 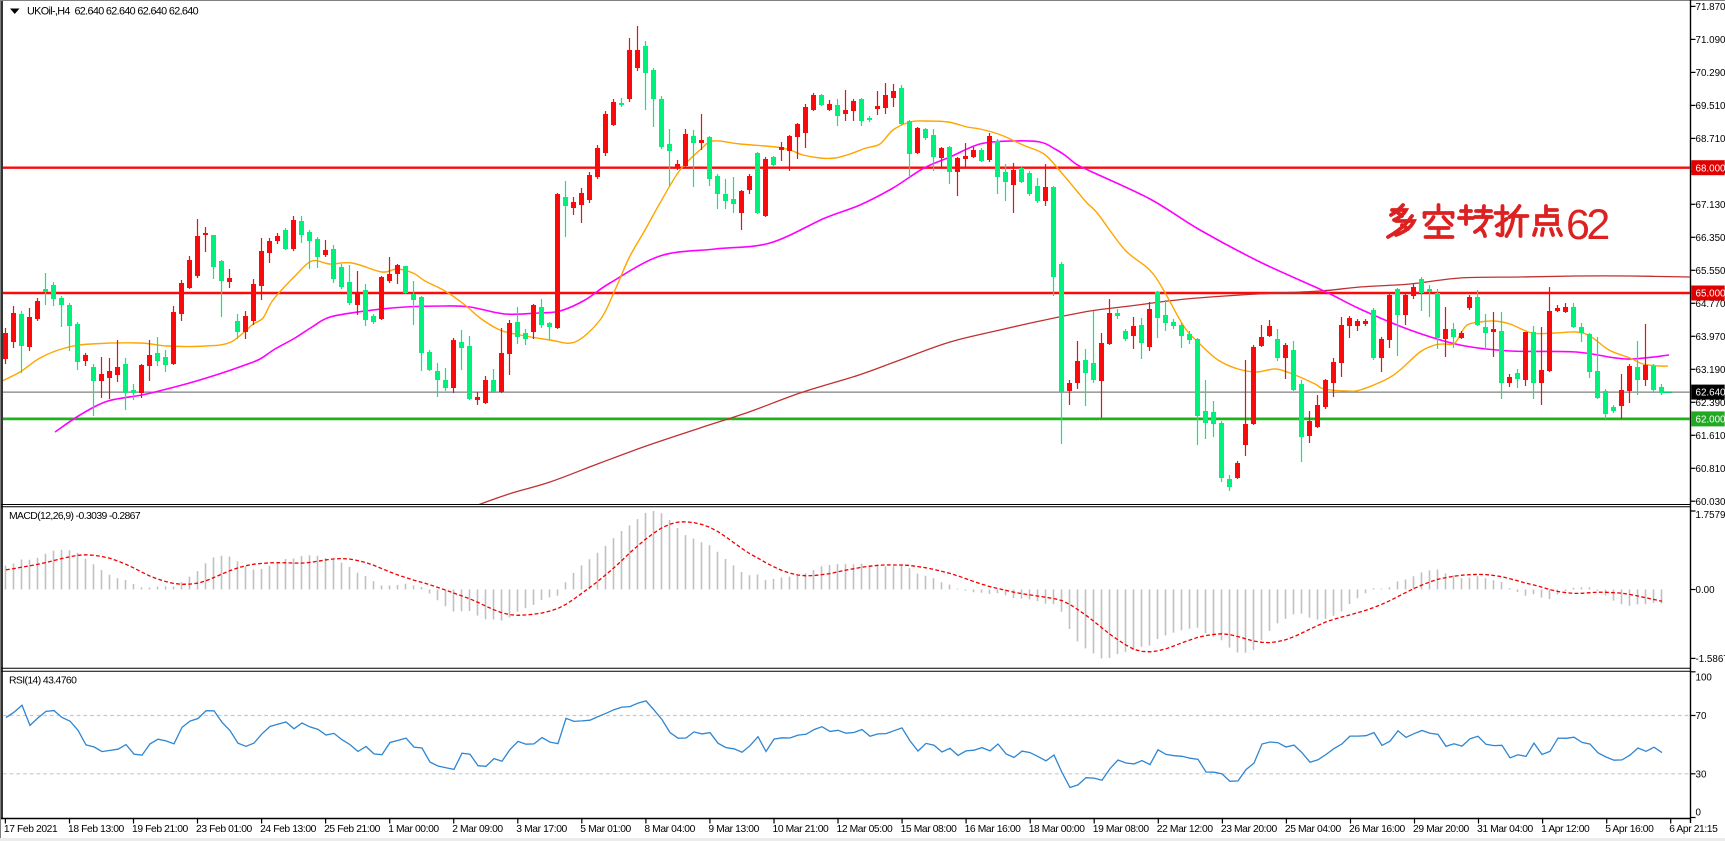 I want to click on svg-text: 22 Mar 12:00, so click(x=1185, y=829).